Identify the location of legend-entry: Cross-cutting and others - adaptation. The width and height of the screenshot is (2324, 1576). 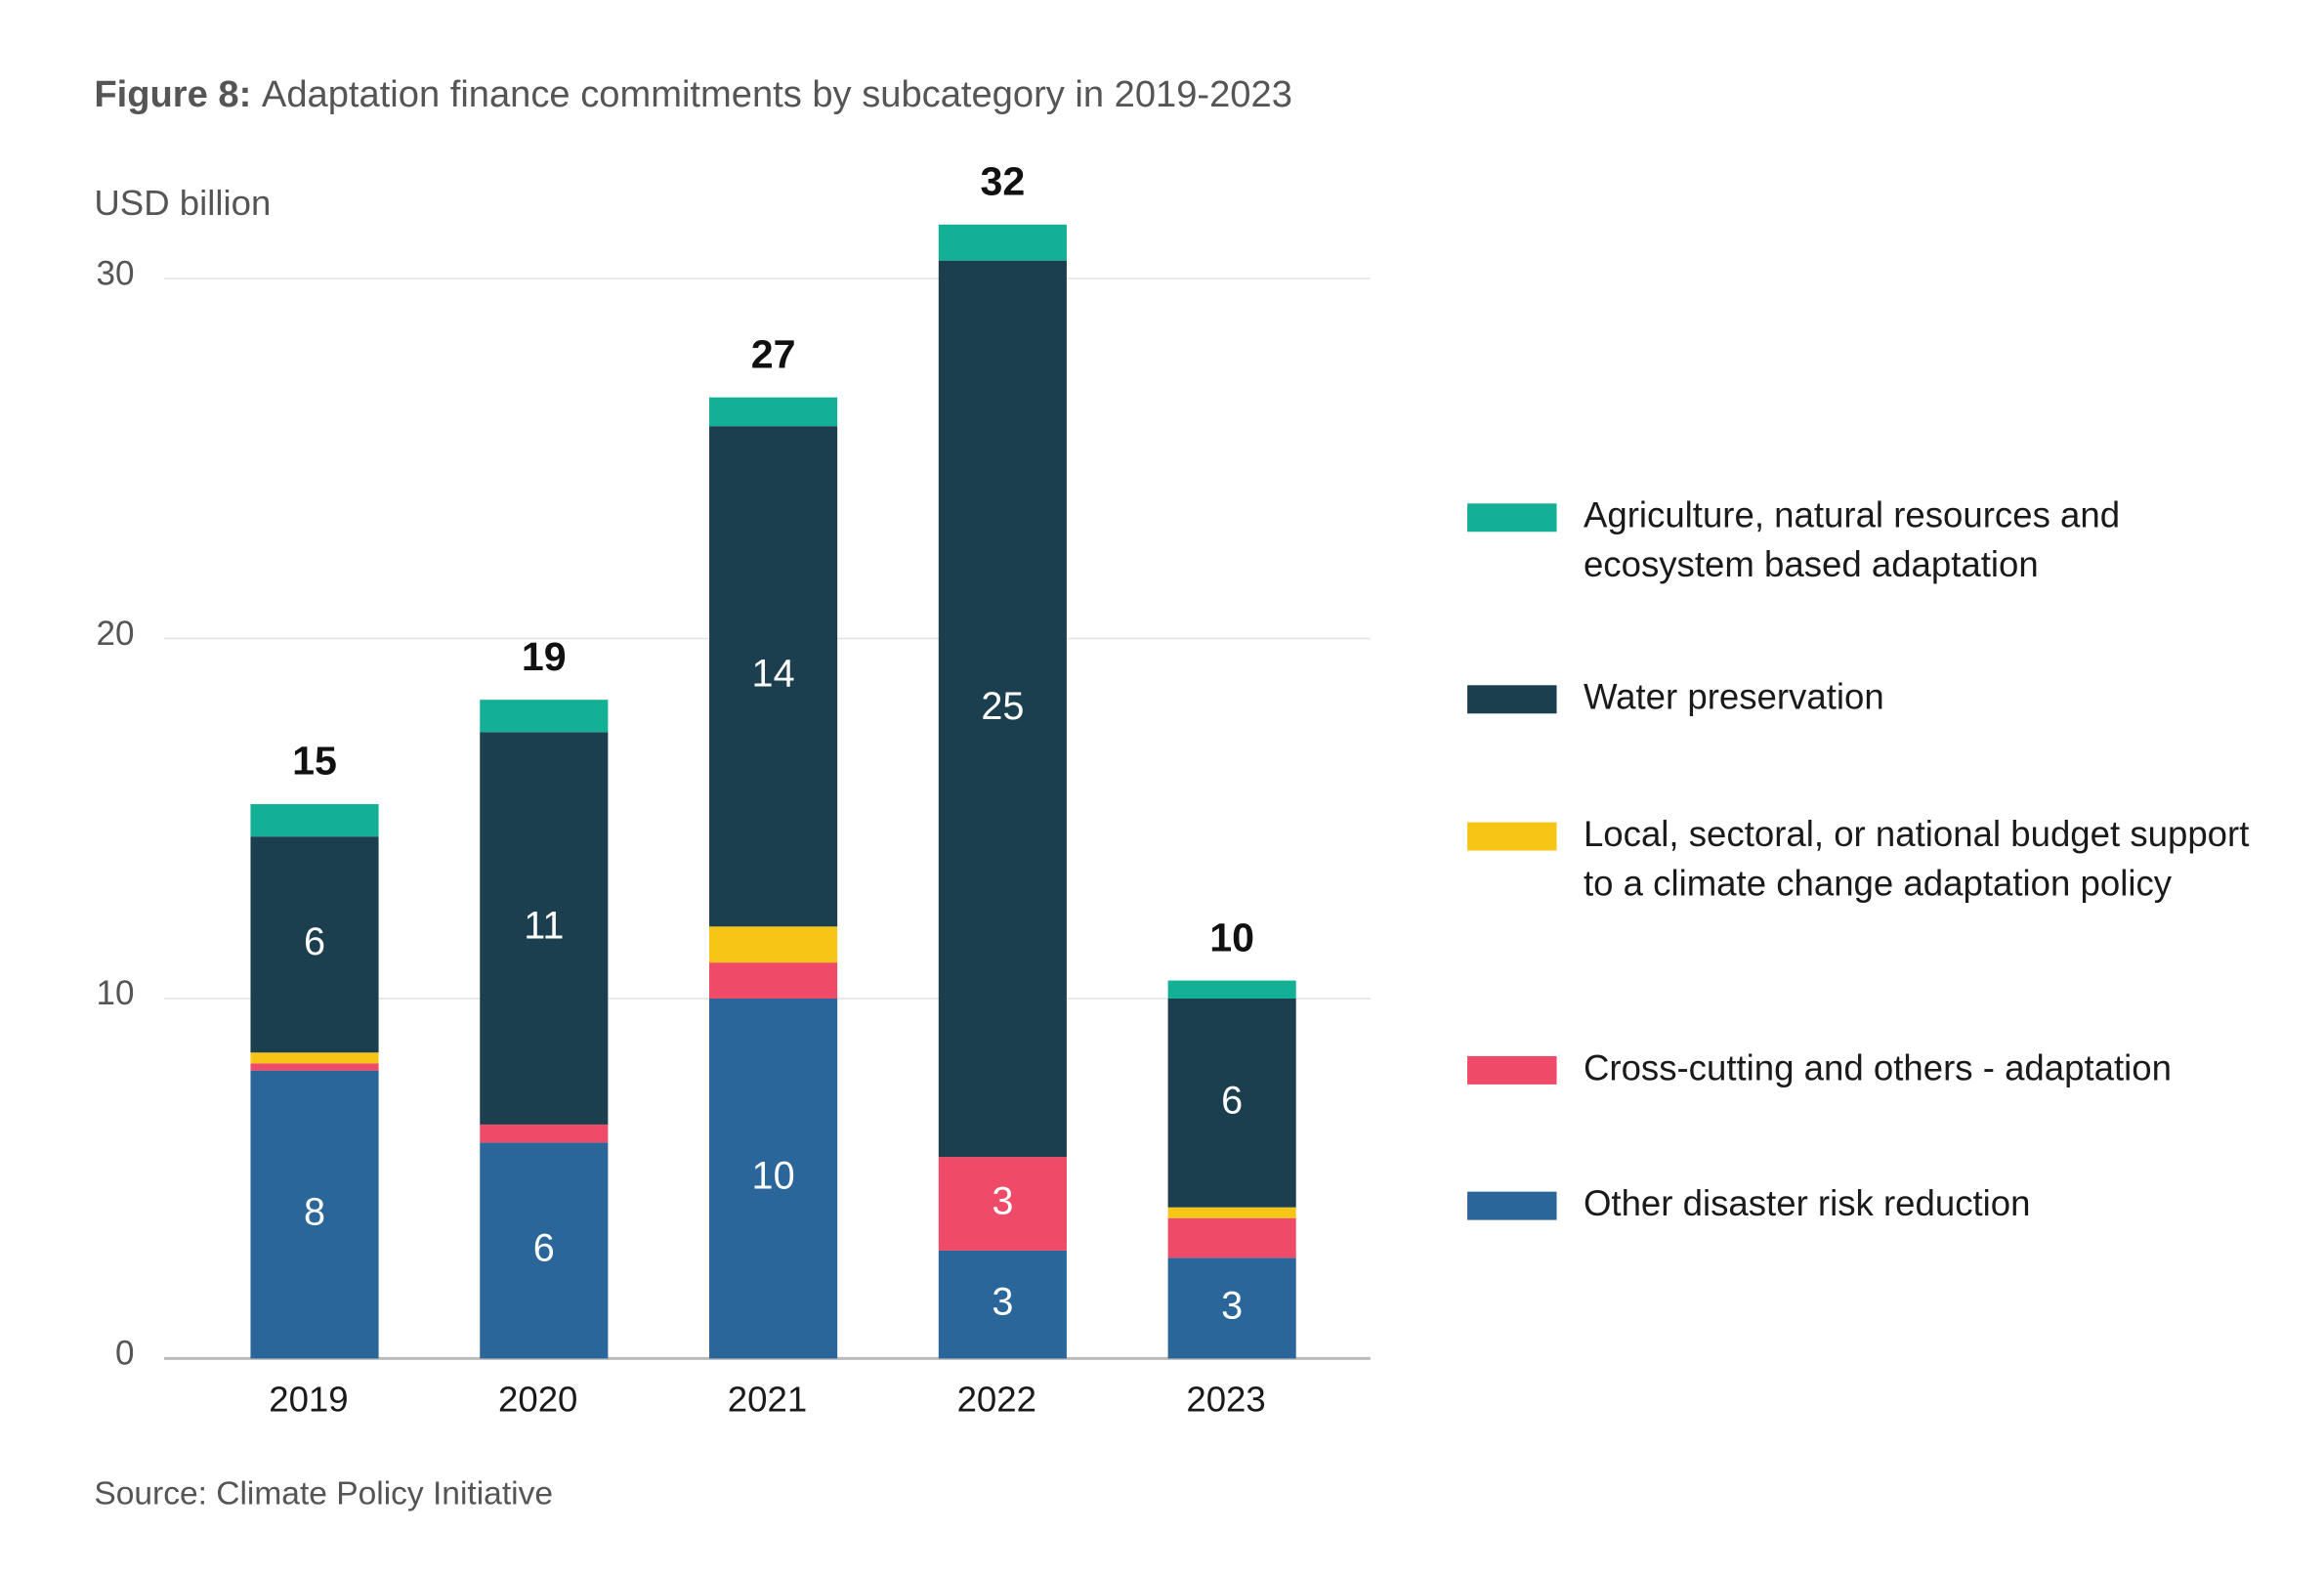
(1877, 1068).